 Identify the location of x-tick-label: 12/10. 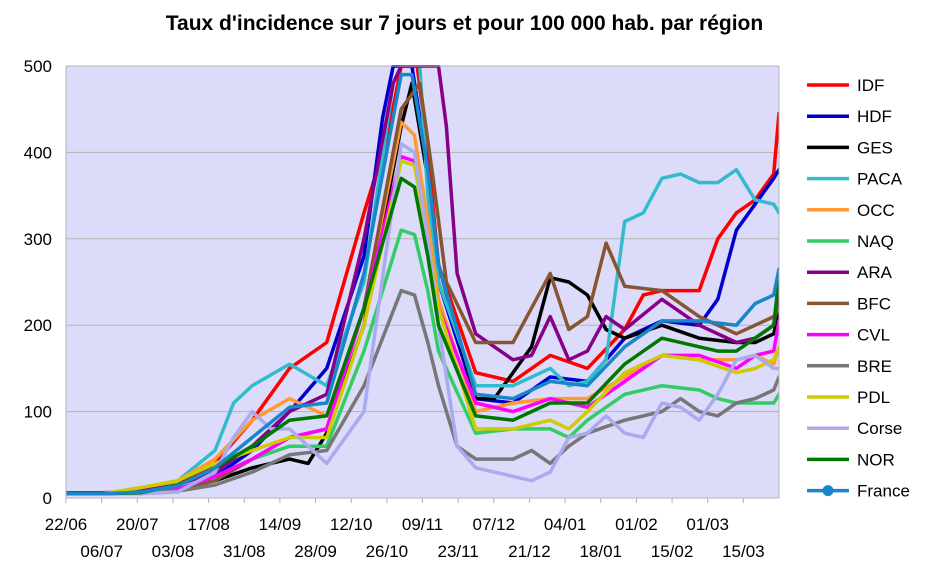
(351, 524).